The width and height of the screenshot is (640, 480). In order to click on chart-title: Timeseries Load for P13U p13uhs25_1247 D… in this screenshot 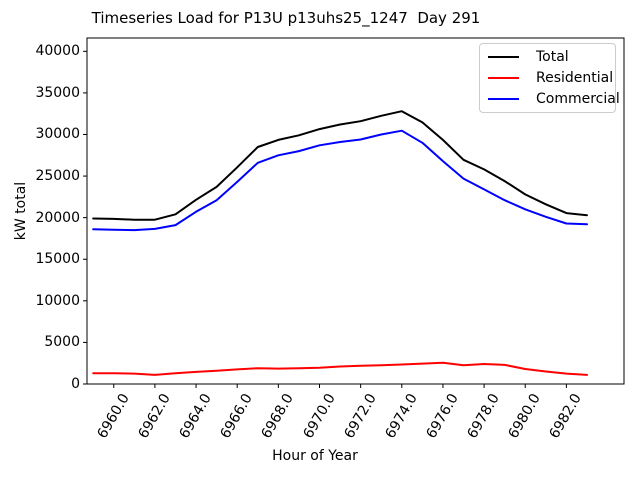, I will do `click(286, 18)`.